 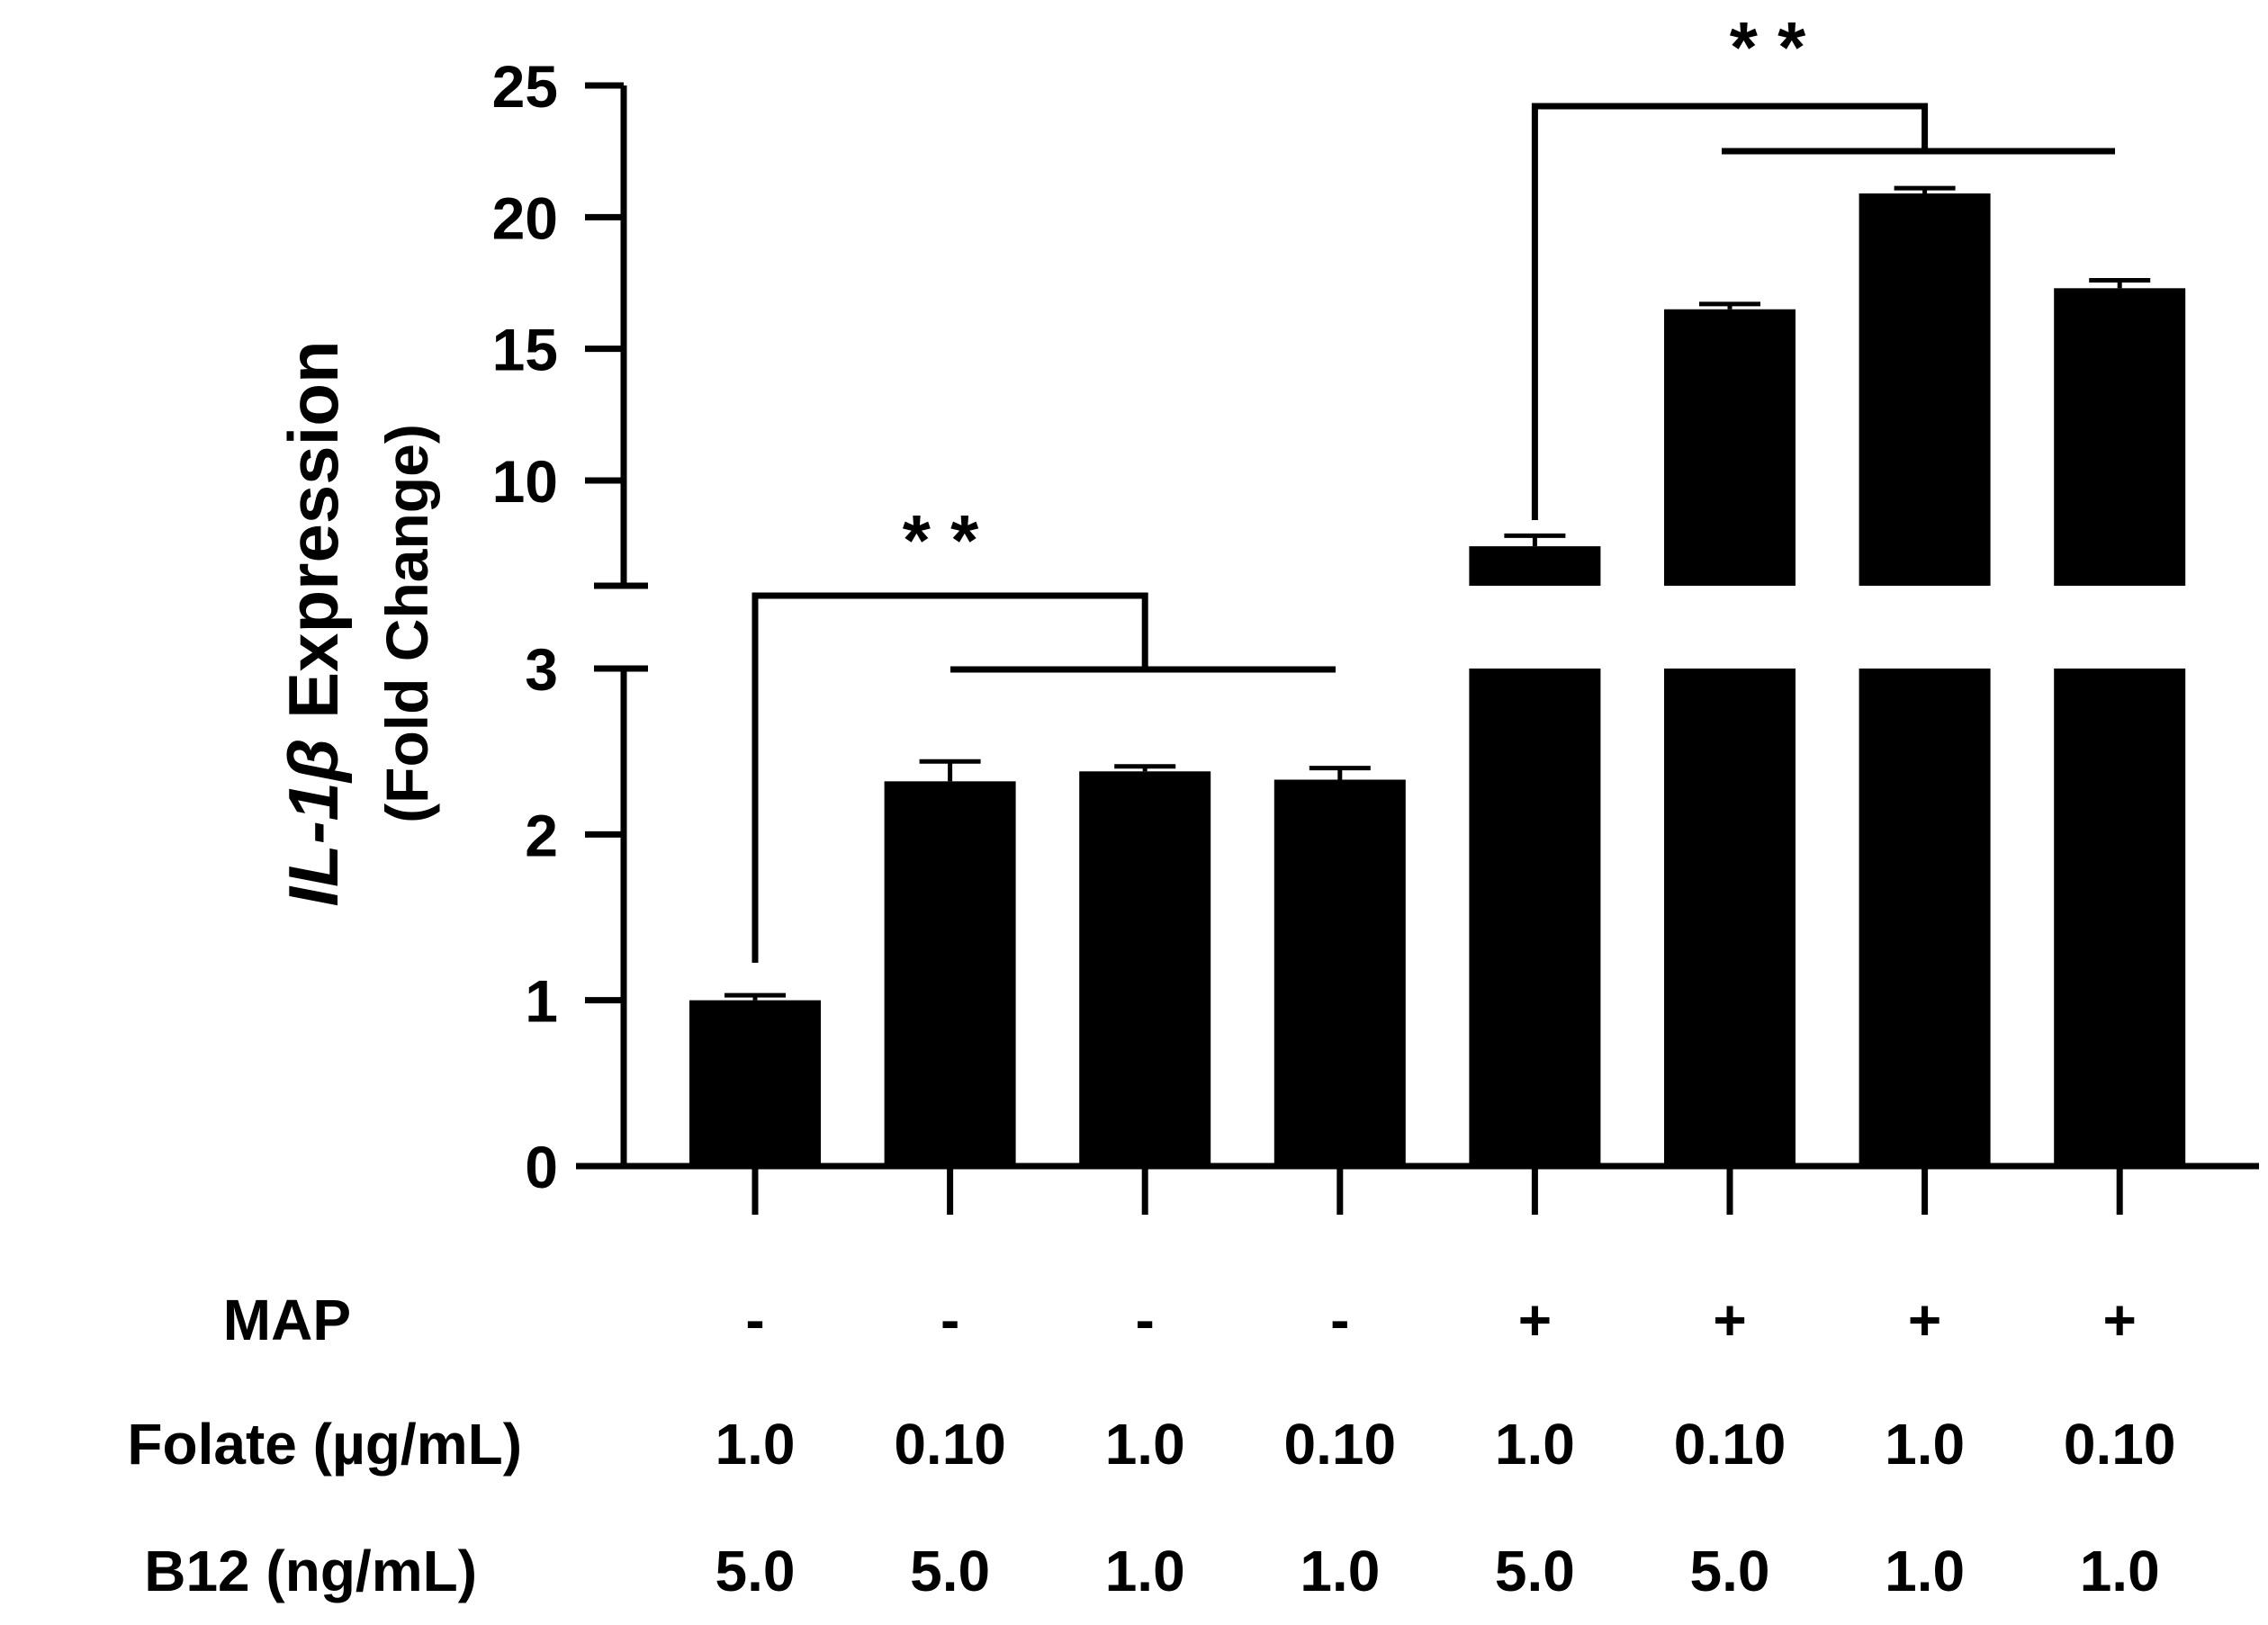 What do you see at coordinates (542, 1001) in the screenshot?
I see `y-tick-label: 1` at bounding box center [542, 1001].